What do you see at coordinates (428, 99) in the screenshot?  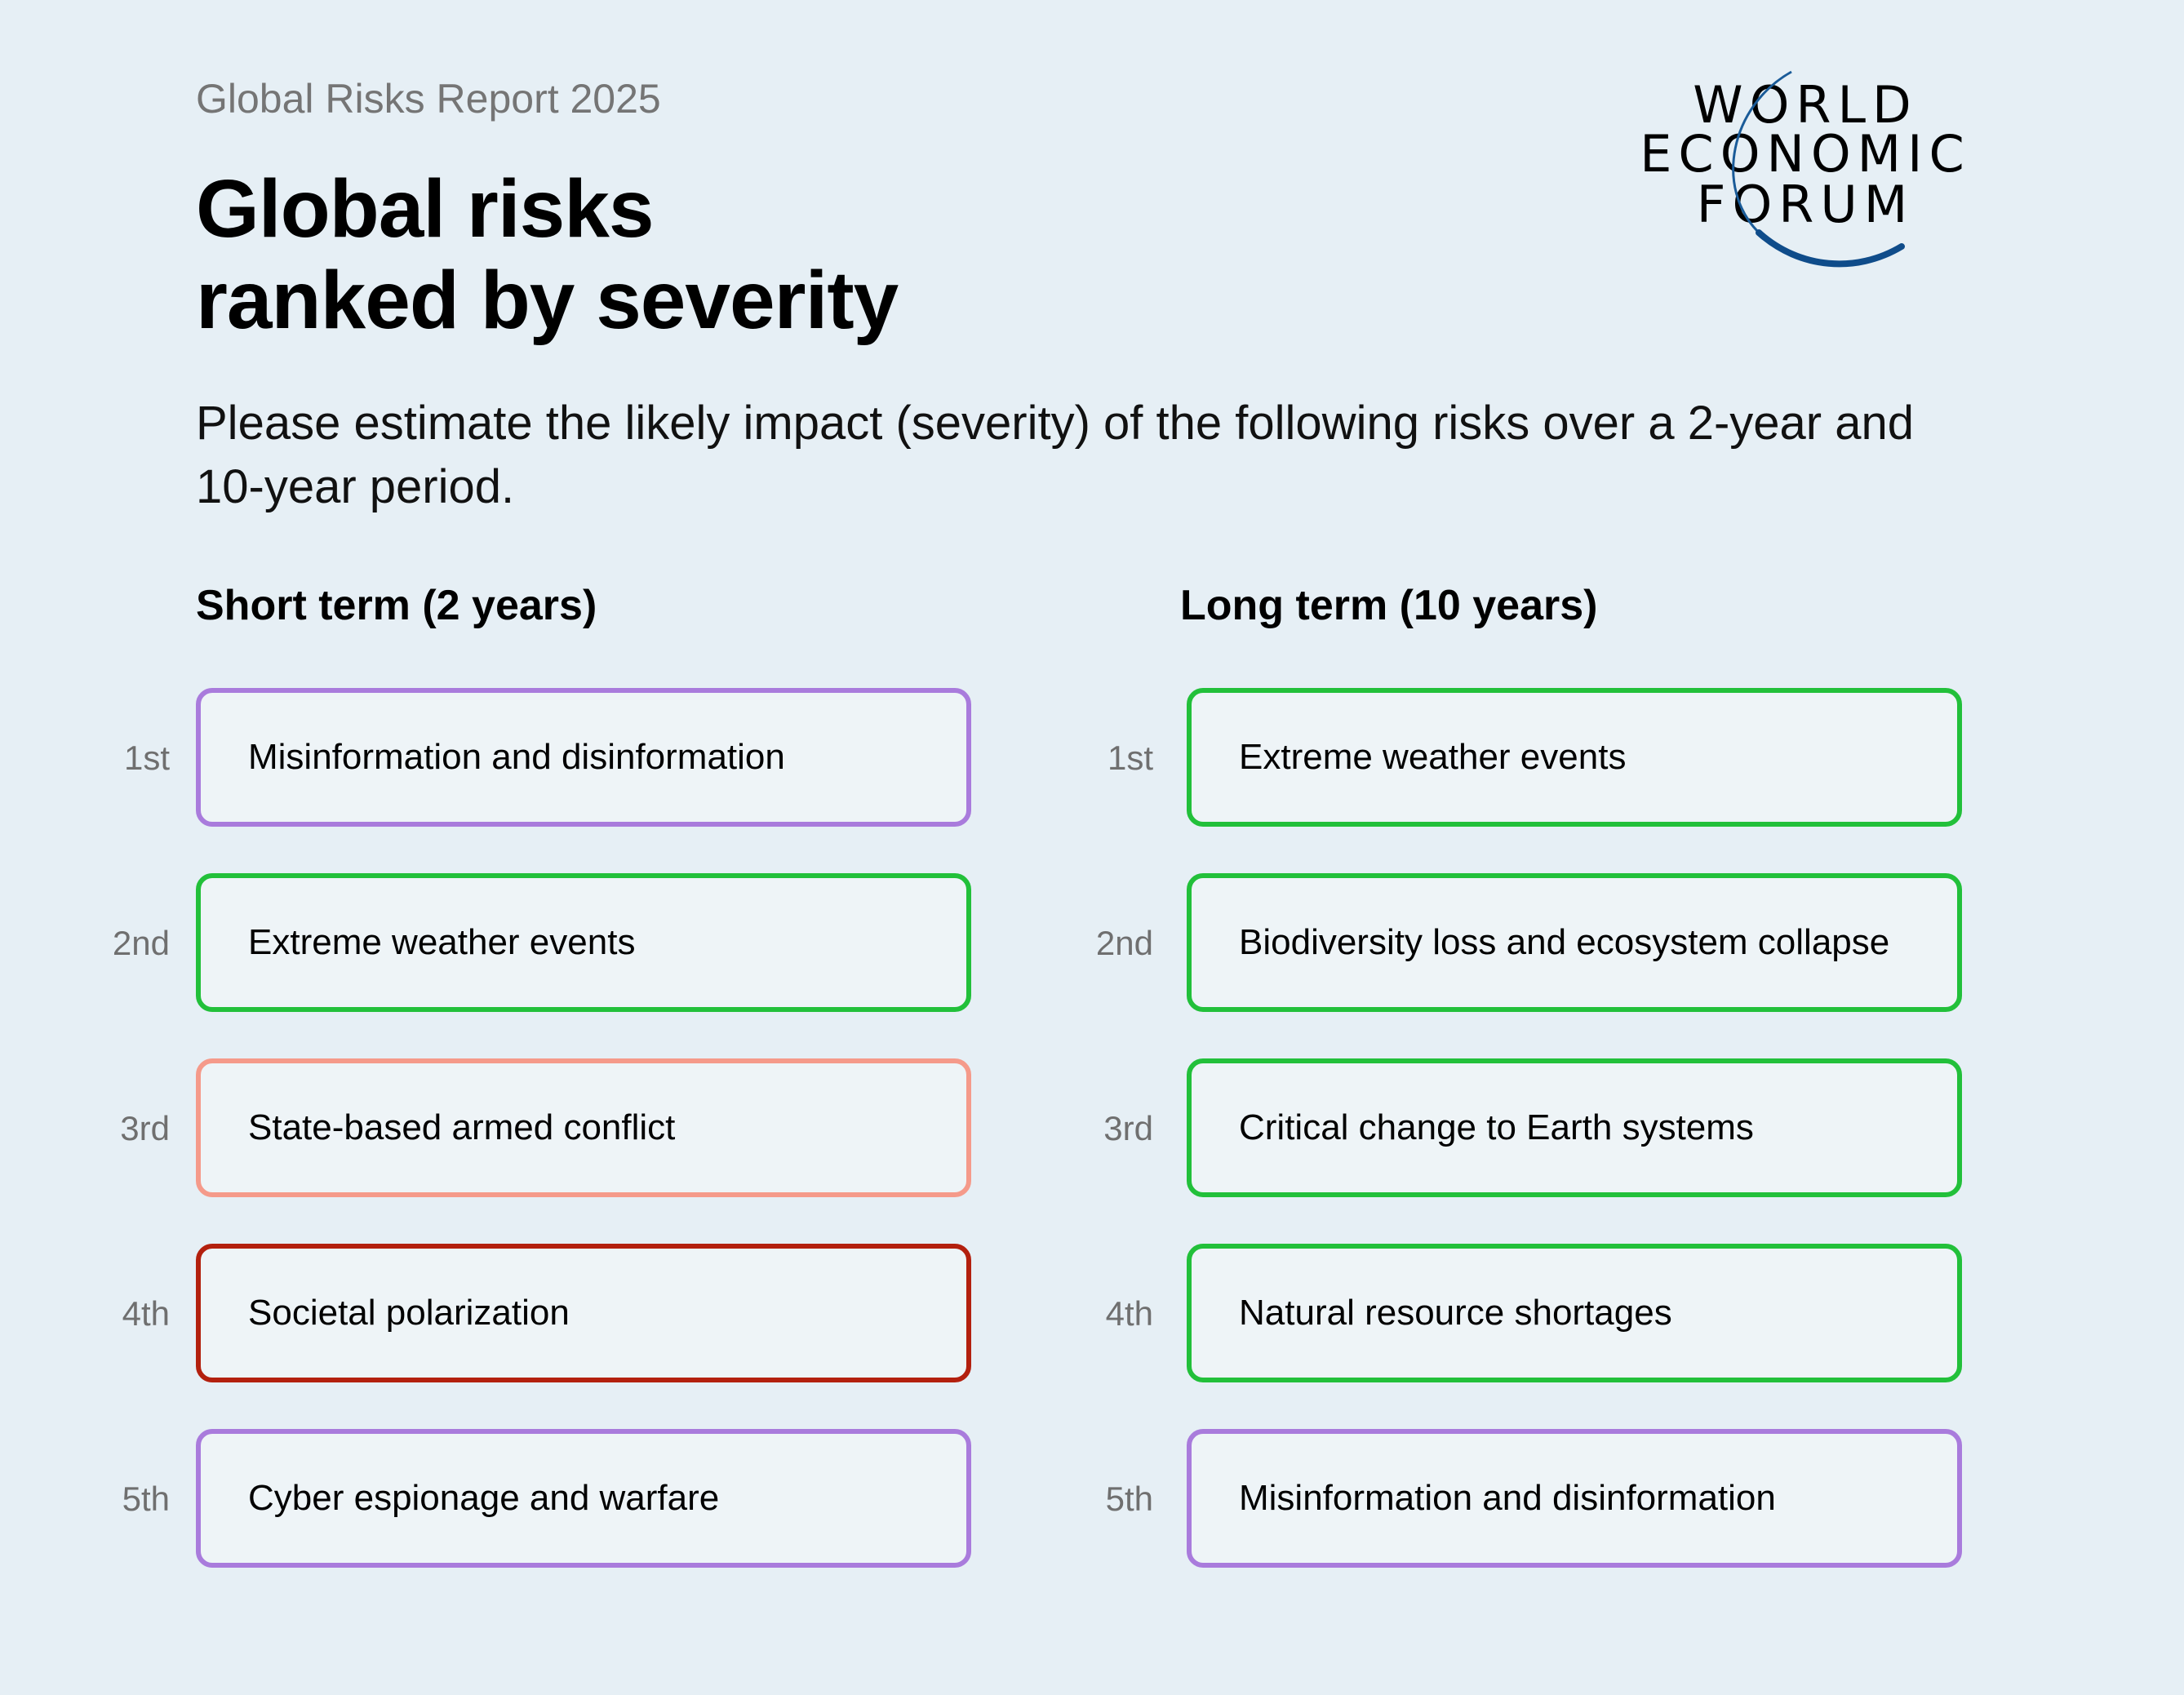 I see `report-name: Global Risks Report 2025` at bounding box center [428, 99].